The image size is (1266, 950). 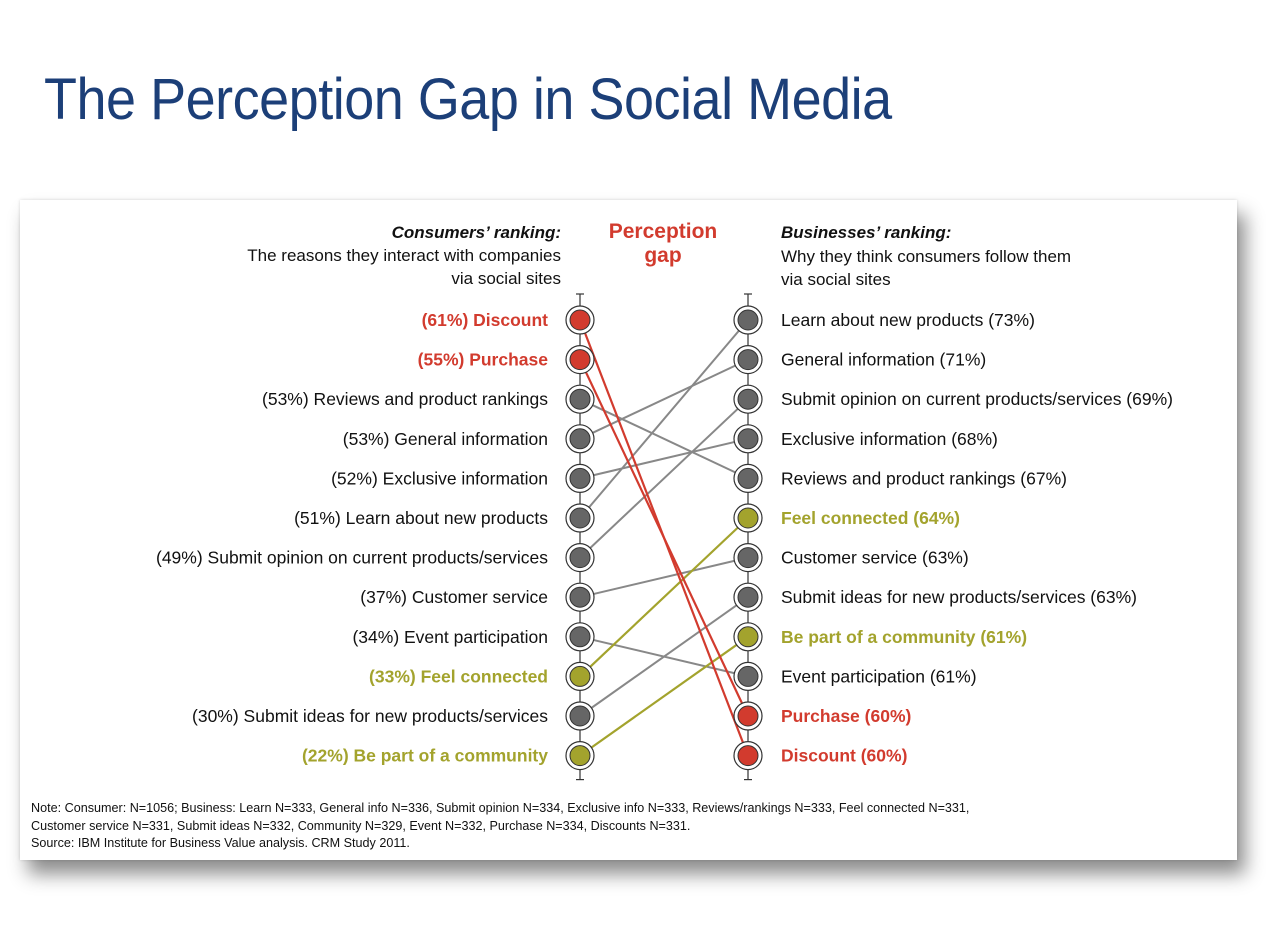 I want to click on perception-gap-title-line1: Perception, so click(x=663, y=231).